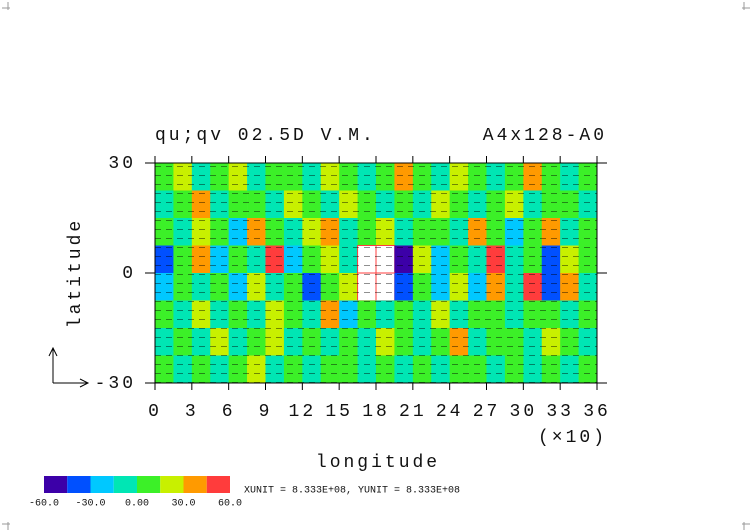  What do you see at coordinates (230, 504) in the screenshot?
I see `colorbar-label: 60.0` at bounding box center [230, 504].